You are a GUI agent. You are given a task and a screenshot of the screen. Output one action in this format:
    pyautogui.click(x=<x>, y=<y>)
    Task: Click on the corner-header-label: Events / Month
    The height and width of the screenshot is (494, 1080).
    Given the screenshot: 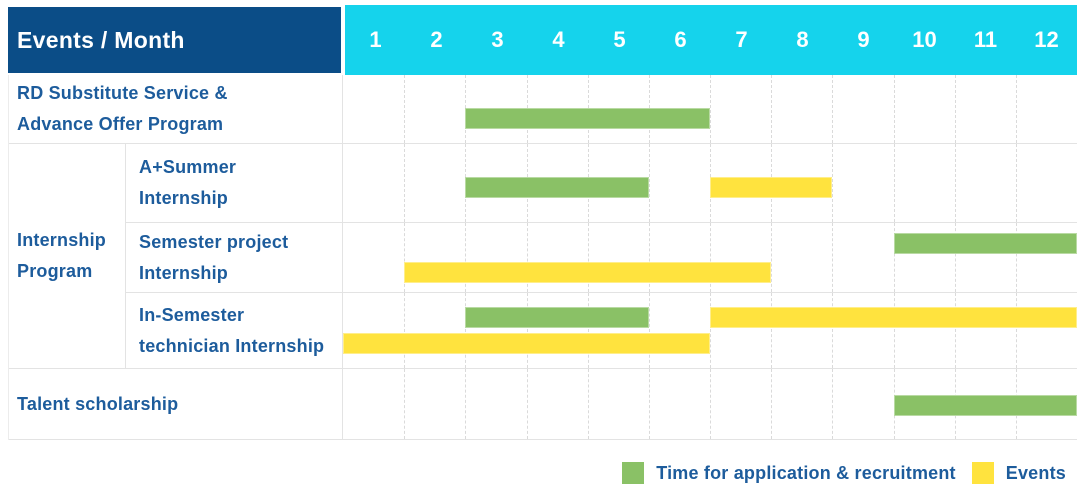 What is the action you would take?
    pyautogui.click(x=101, y=39)
    